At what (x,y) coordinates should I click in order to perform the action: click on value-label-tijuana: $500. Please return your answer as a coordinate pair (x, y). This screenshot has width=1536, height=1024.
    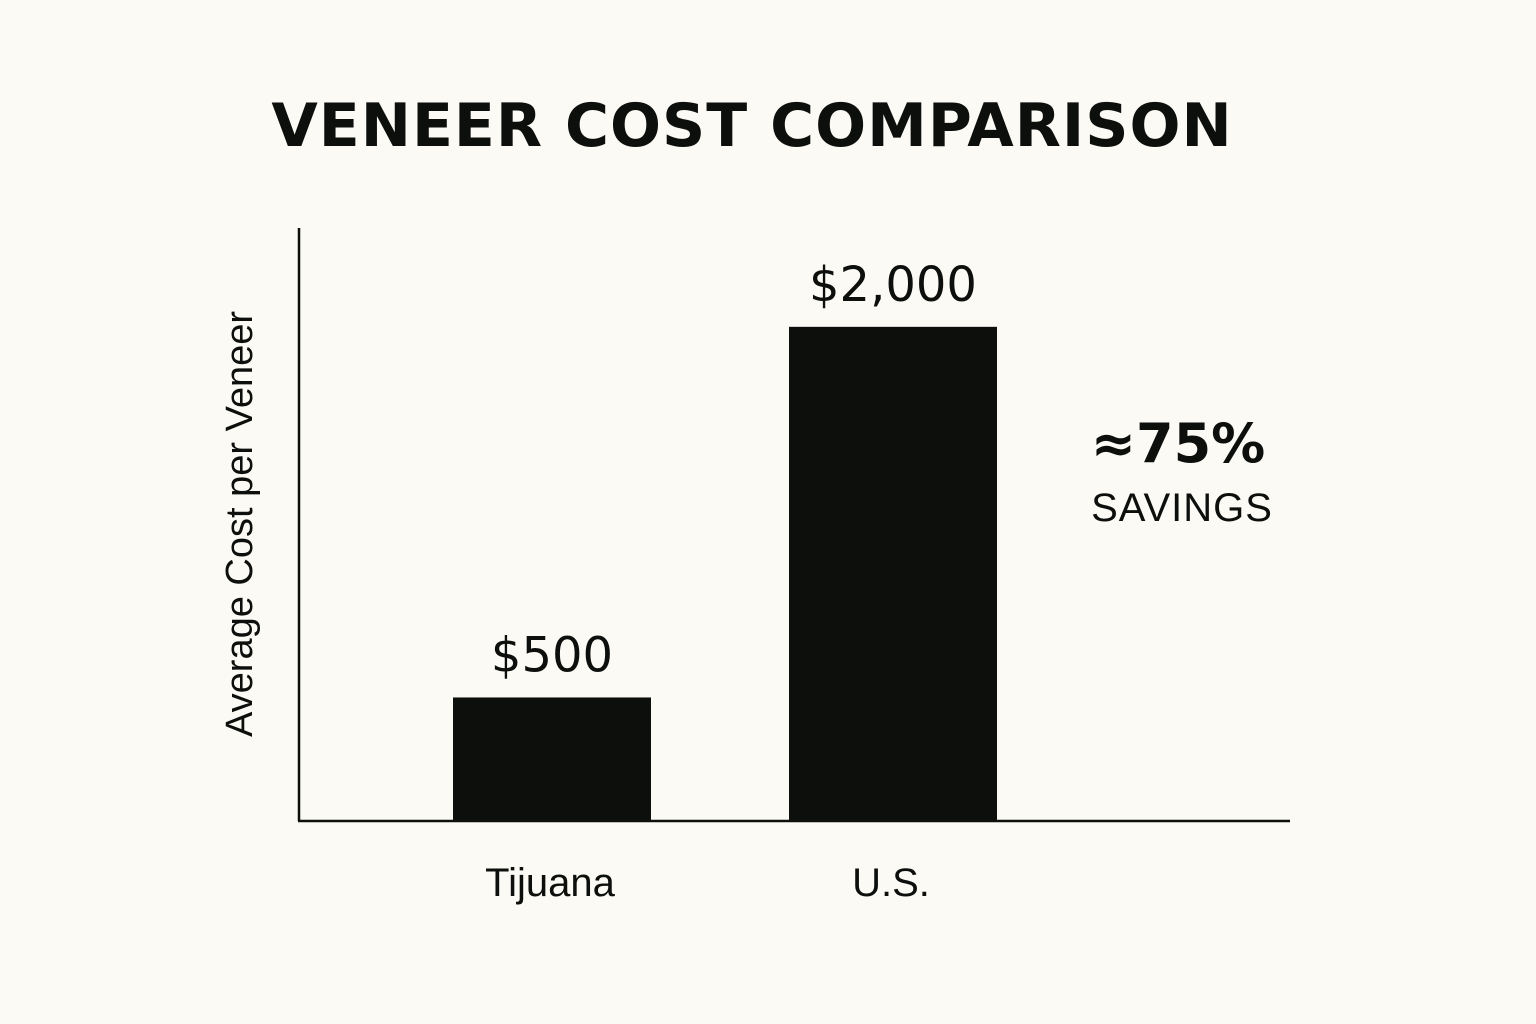
    Looking at the image, I should click on (552, 655).